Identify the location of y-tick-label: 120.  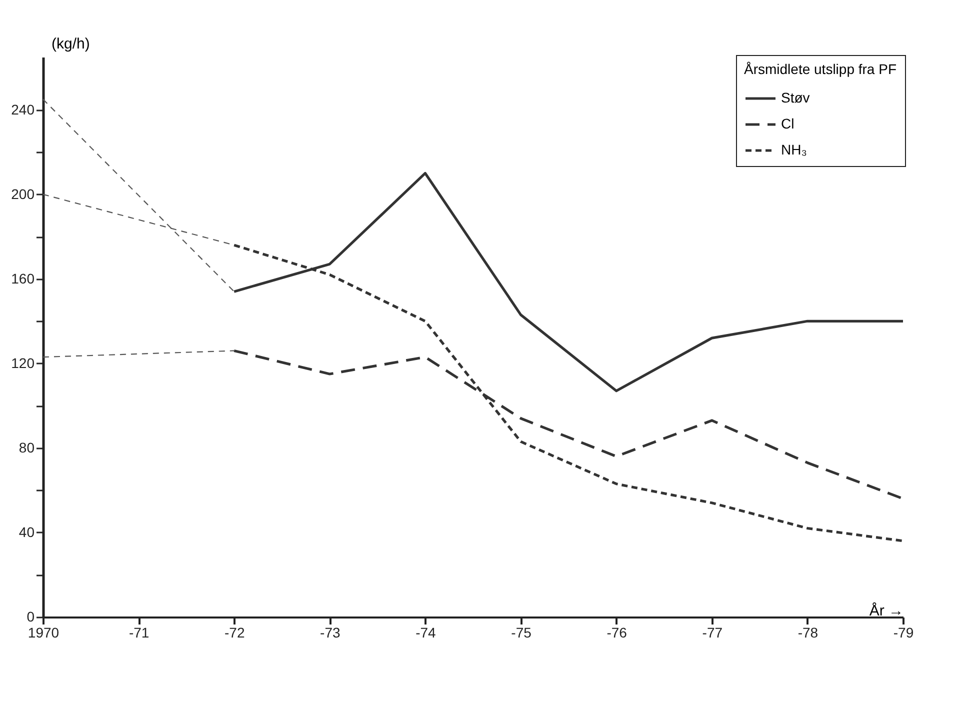
(23, 362).